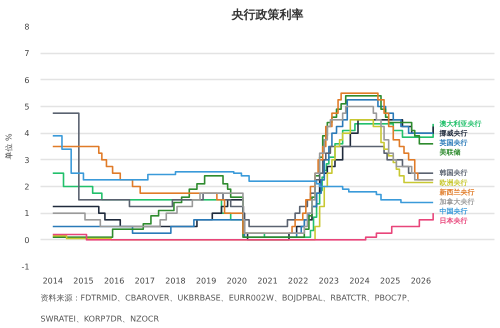 The width and height of the screenshot is (500, 328). What do you see at coordinates (144, 281) in the screenshot?
I see `x-tick-label: 2017` at bounding box center [144, 281].